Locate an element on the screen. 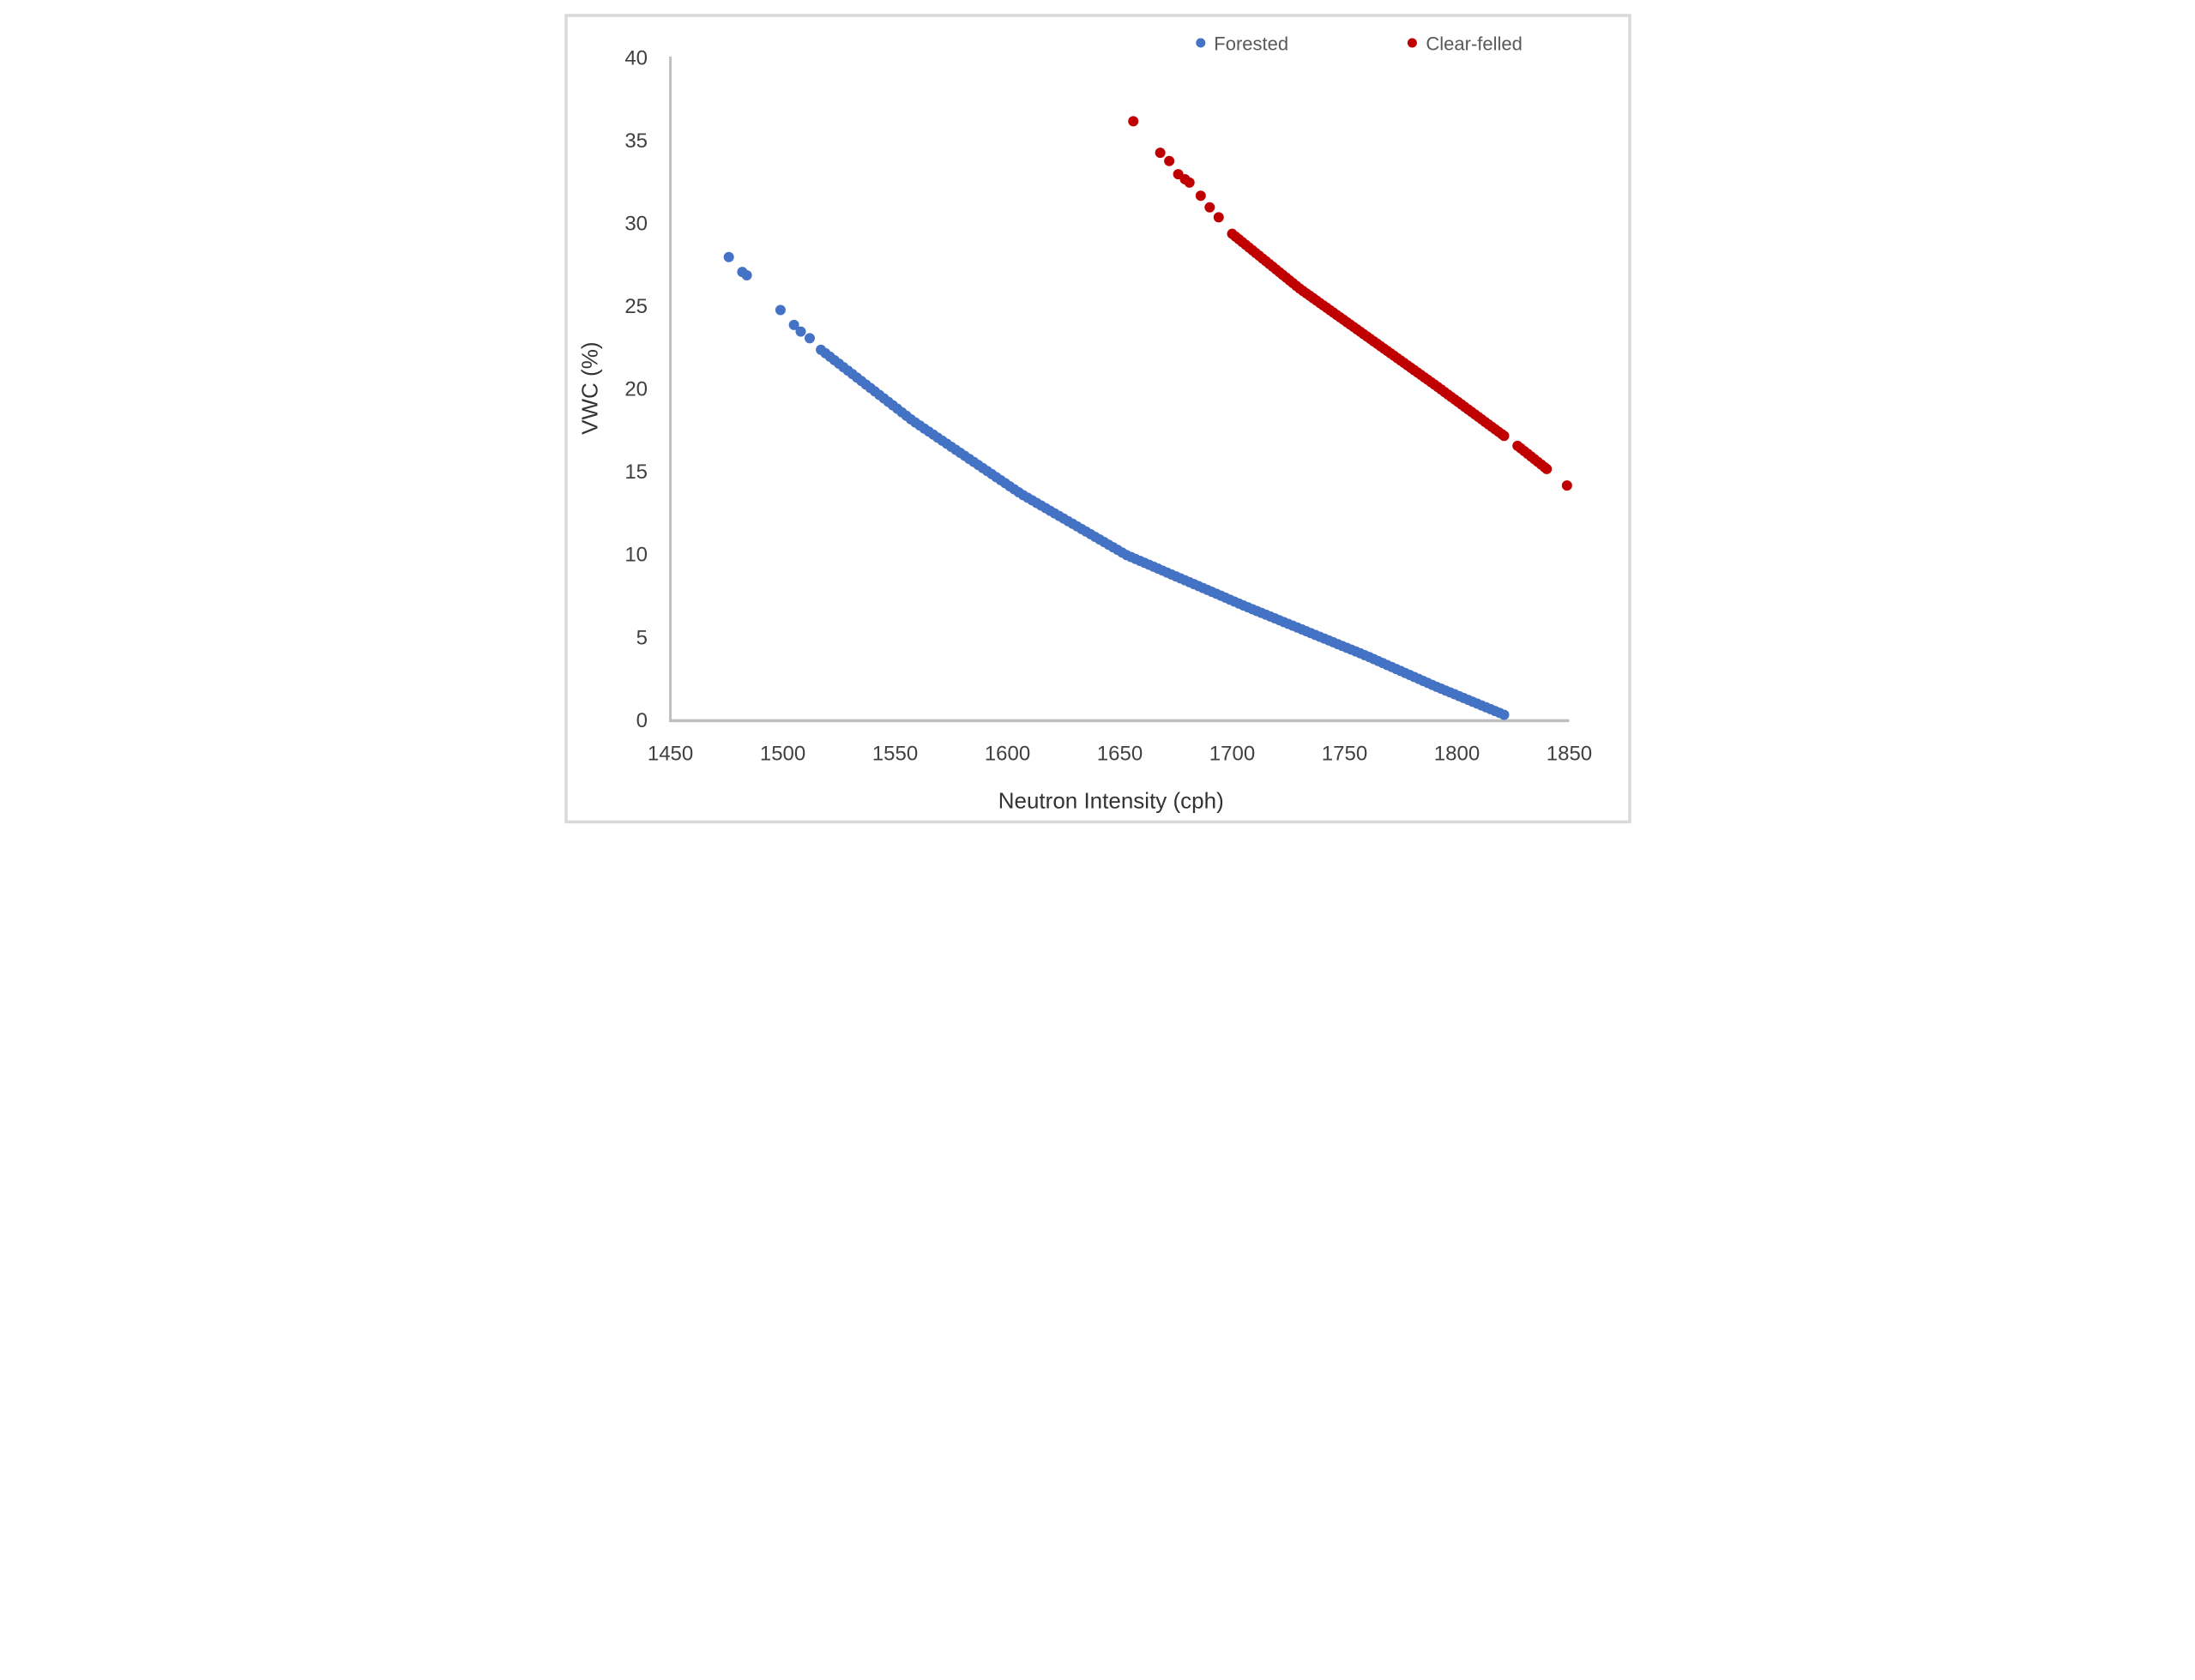  x-axis-title: Neutron Intensity (cph) is located at coordinates (1110, 800).